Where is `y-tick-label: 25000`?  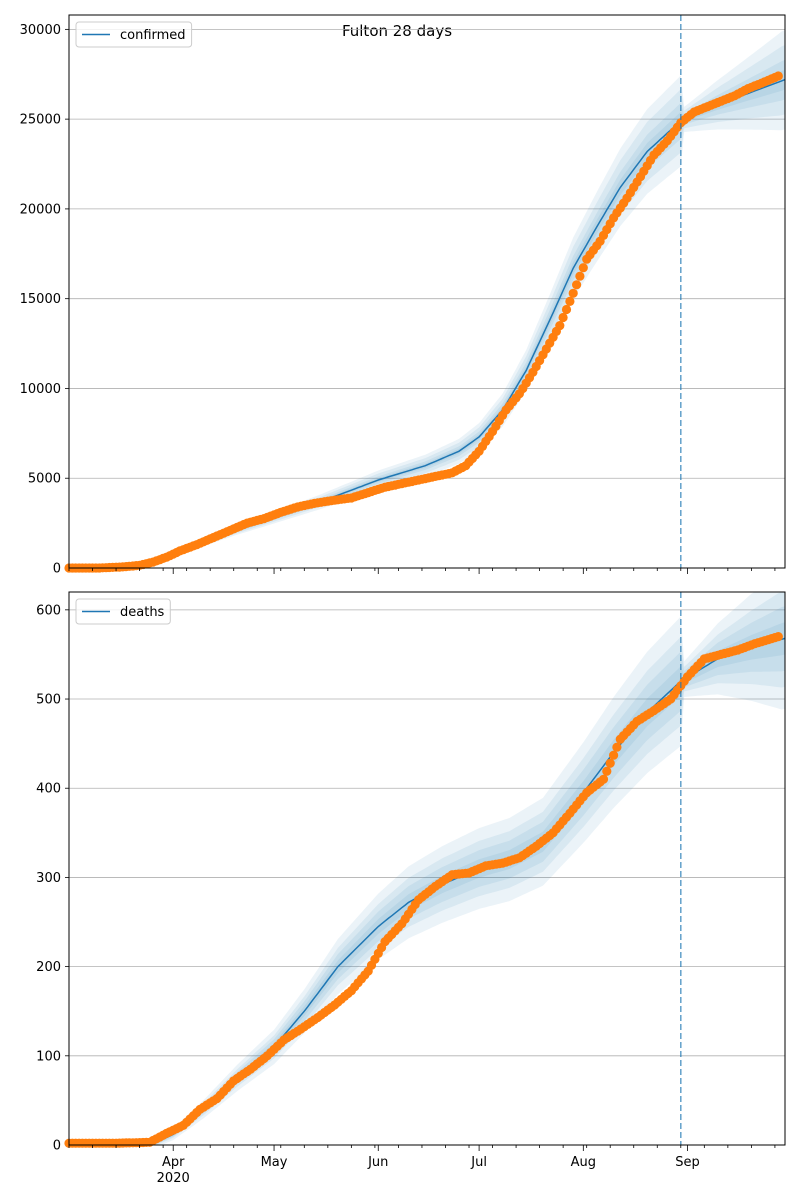 y-tick-label: 25000 is located at coordinates (40, 120).